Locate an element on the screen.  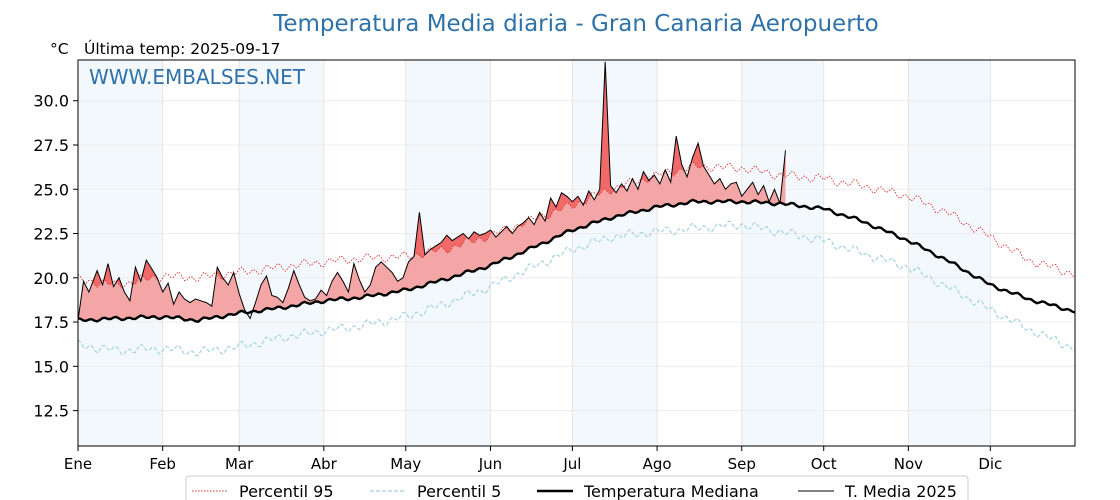
x-tick-label: Oct is located at coordinates (824, 464).